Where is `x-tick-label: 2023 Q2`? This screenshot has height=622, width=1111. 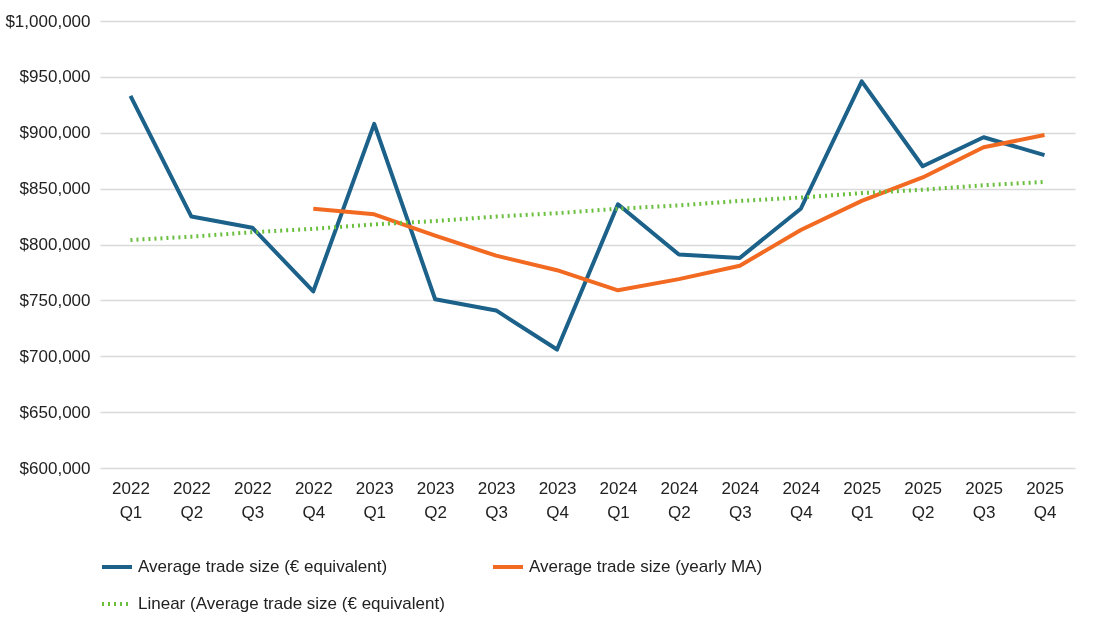 x-tick-label: 2023 Q2 is located at coordinates (435, 500).